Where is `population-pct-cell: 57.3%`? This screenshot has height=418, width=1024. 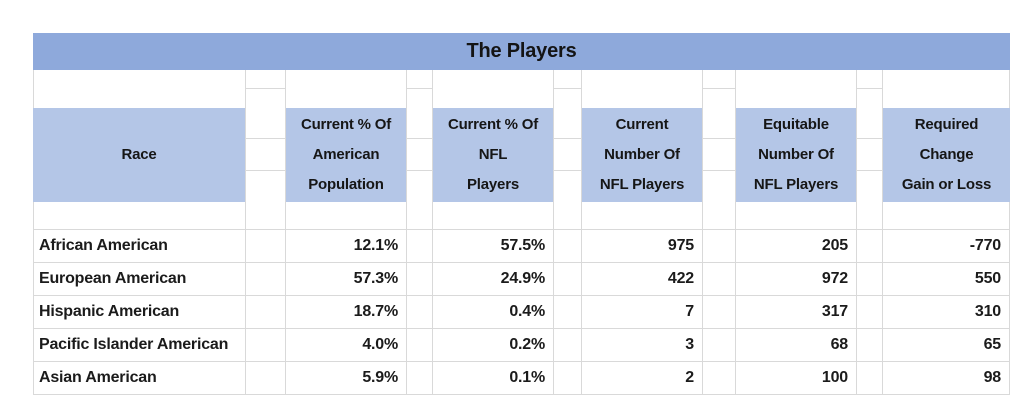 population-pct-cell: 57.3% is located at coordinates (346, 279).